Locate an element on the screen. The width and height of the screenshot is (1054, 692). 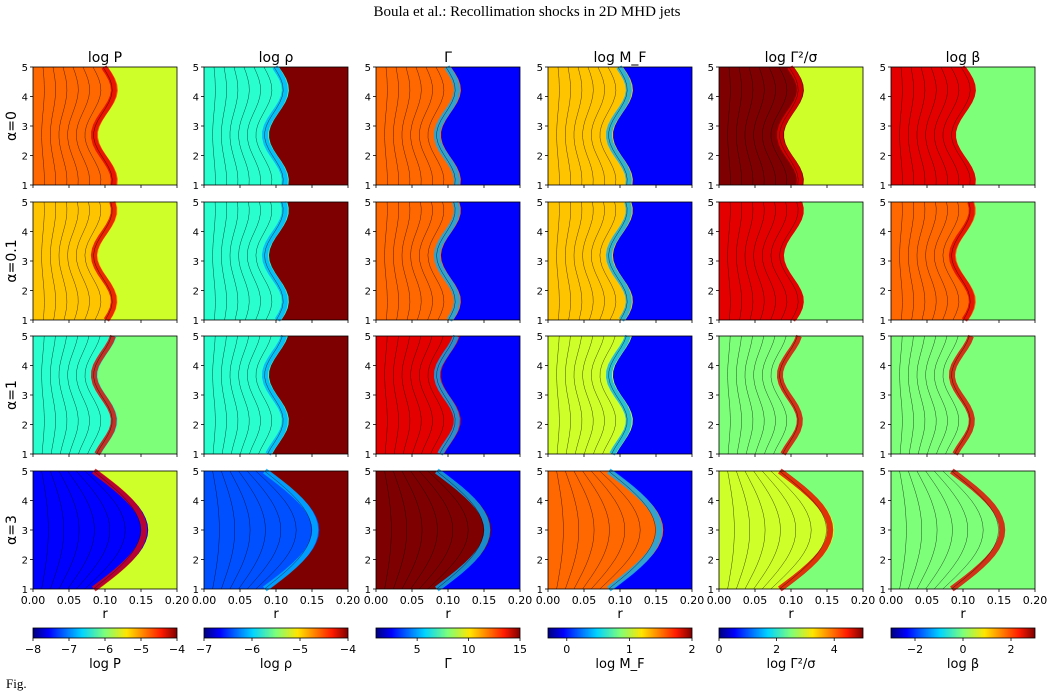
colorbar: −2 0 2 log β is located at coordinates (963, 649).